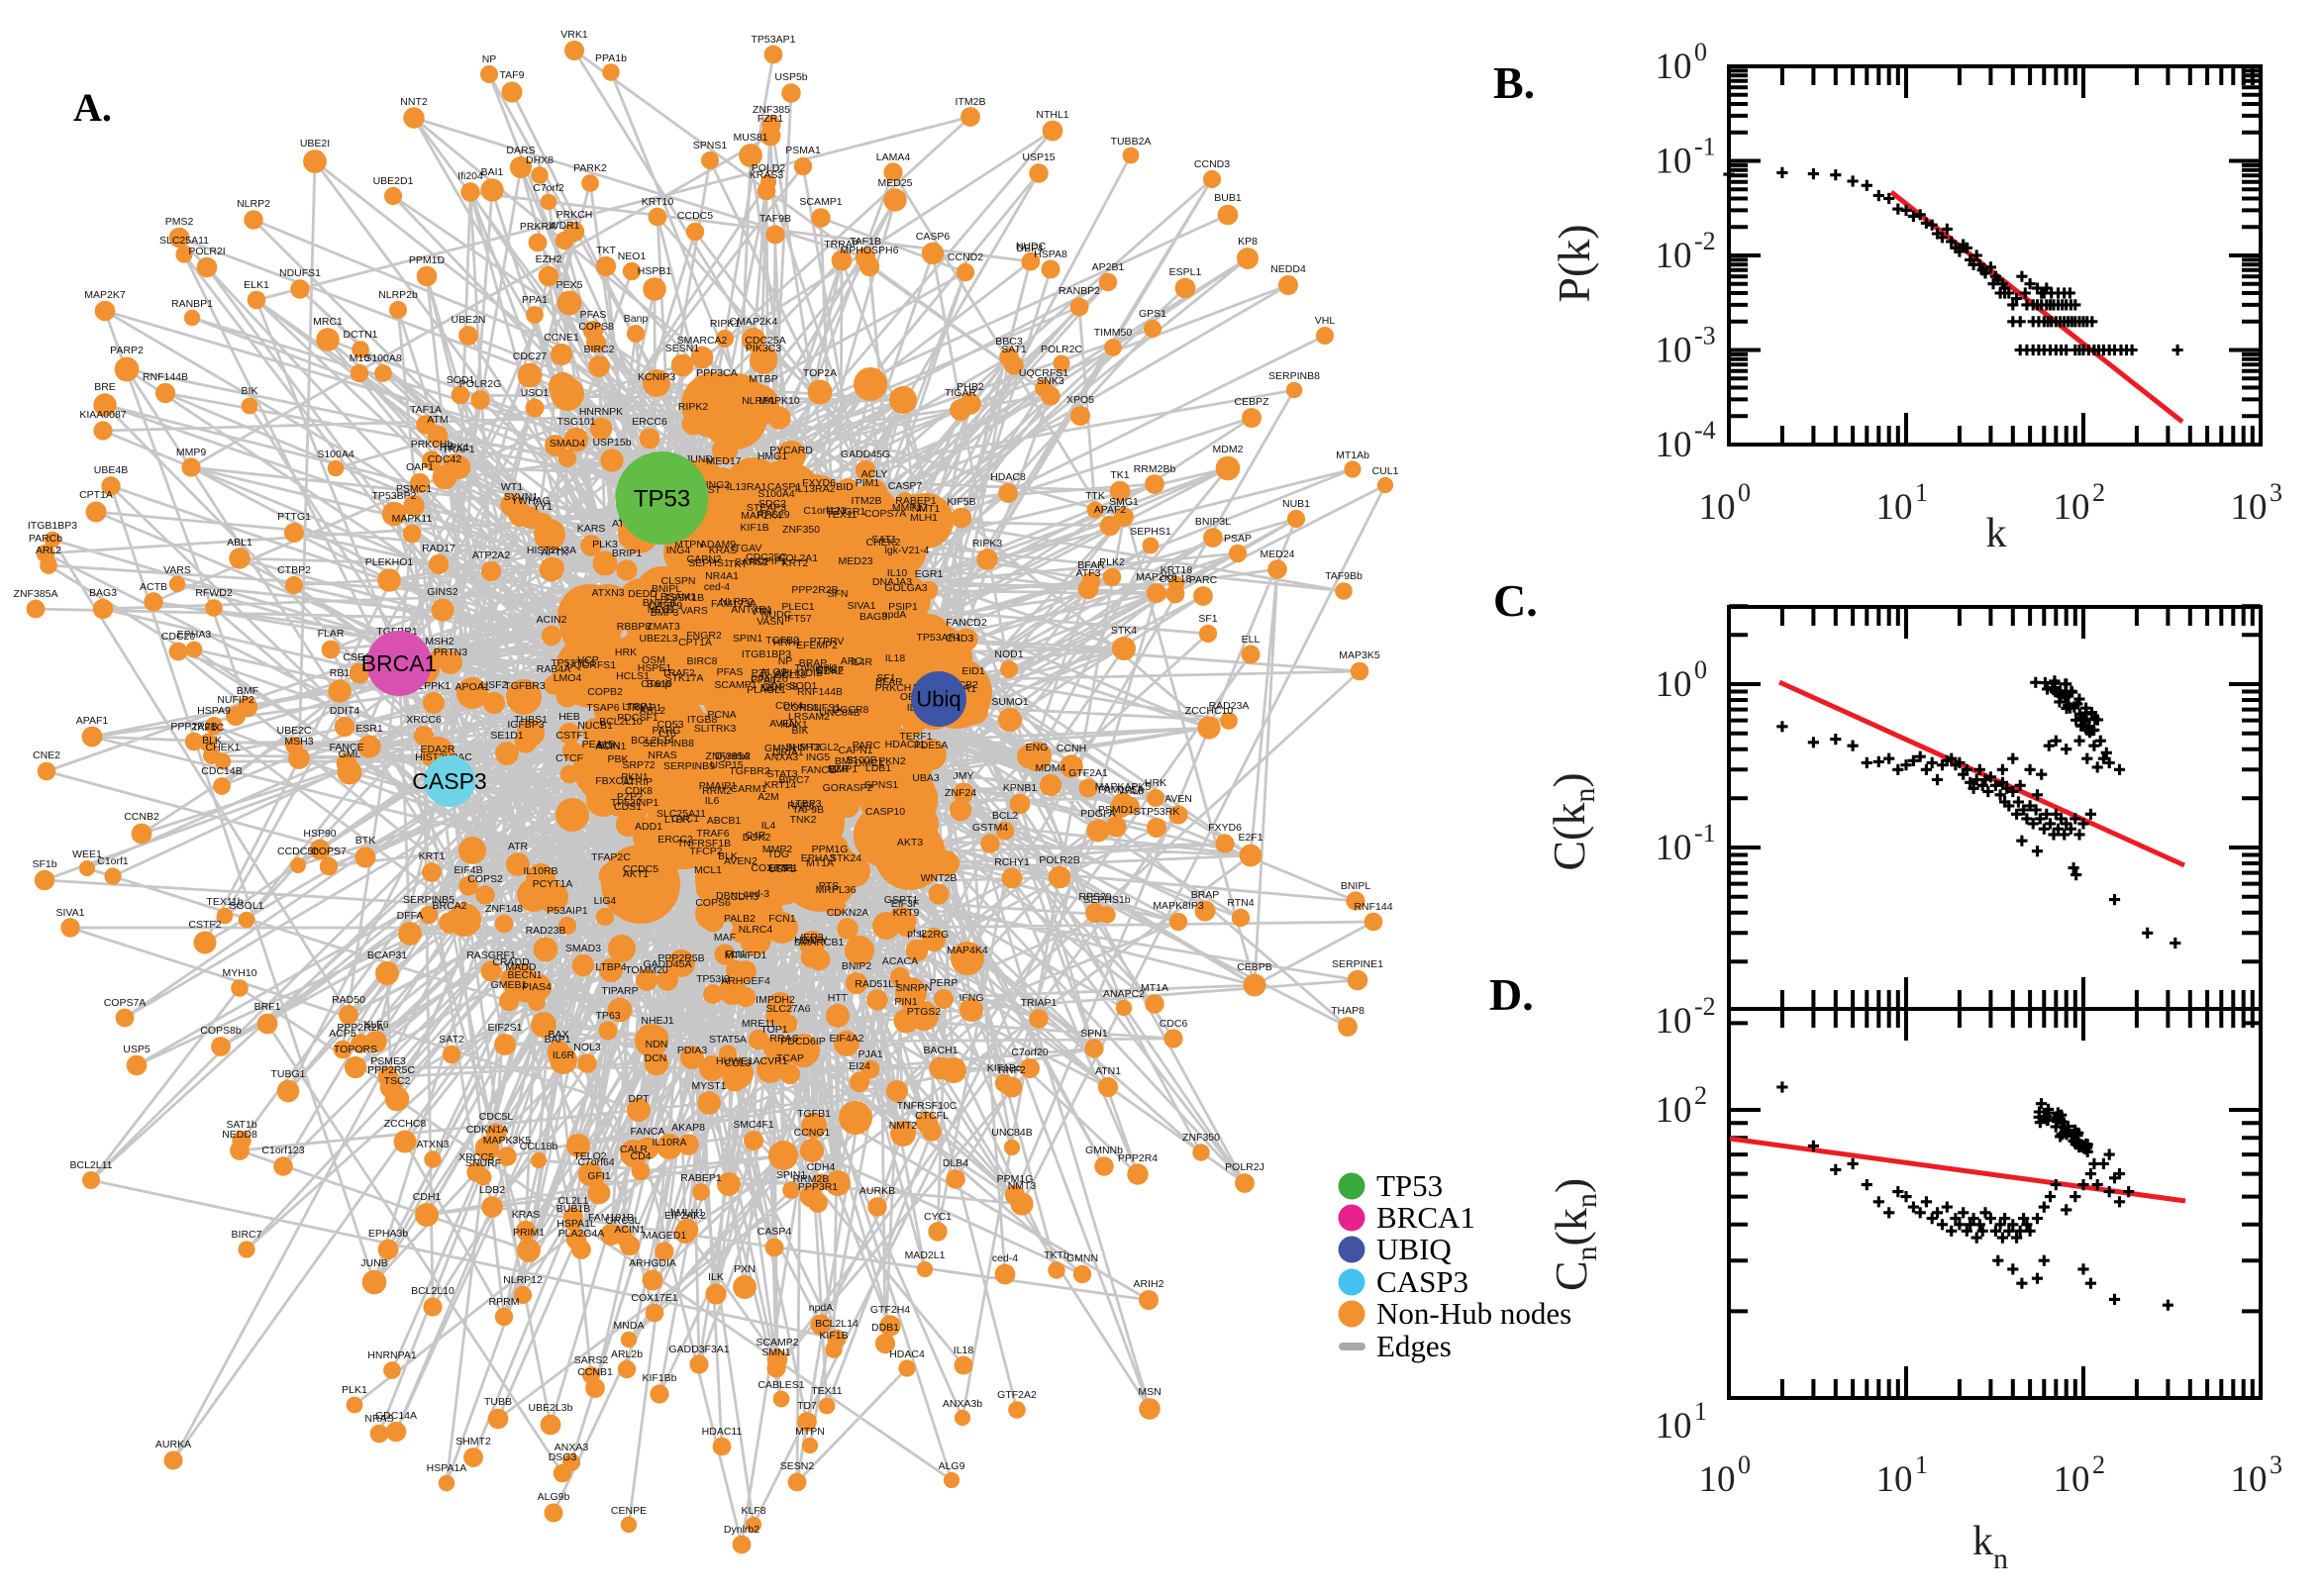 The height and width of the screenshot is (1596, 2323). What do you see at coordinates (553, 884) in the screenshot?
I see `svg-text: PCYT1A` at bounding box center [553, 884].